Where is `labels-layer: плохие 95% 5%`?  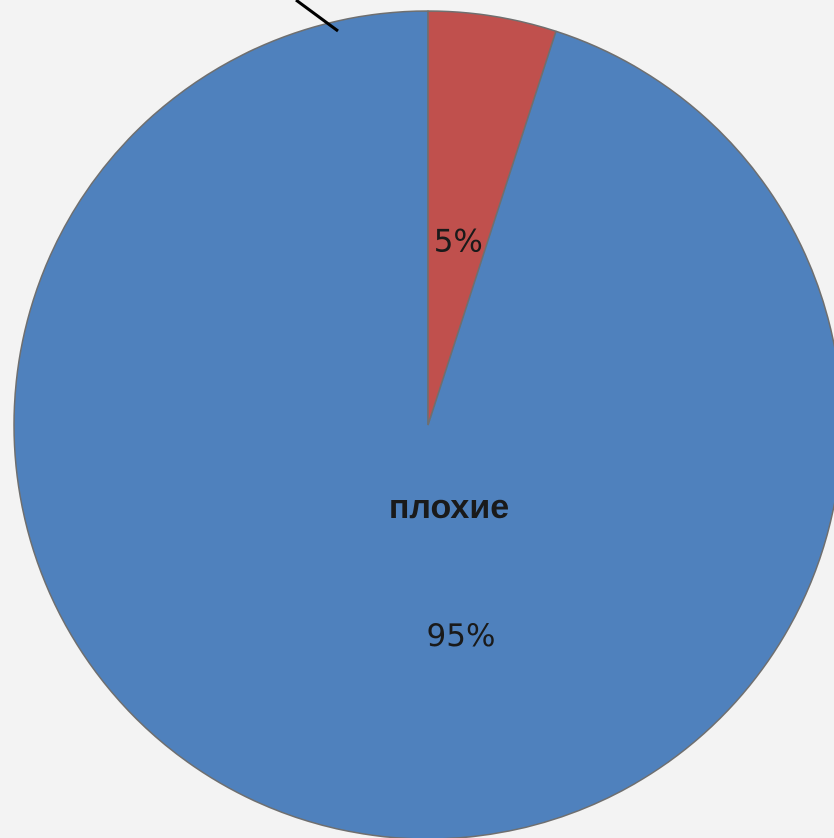 labels-layer: плохие 95% 5% is located at coordinates (449, 438).